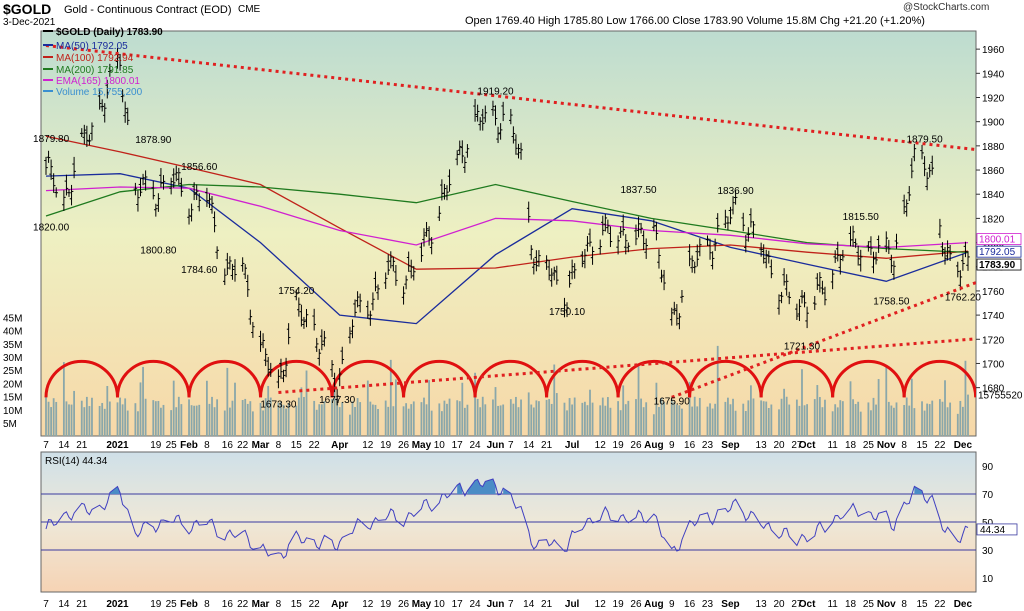 This screenshot has height=611, width=1024. What do you see at coordinates (458, 445) in the screenshot?
I see `x-axis-label: 17` at bounding box center [458, 445].